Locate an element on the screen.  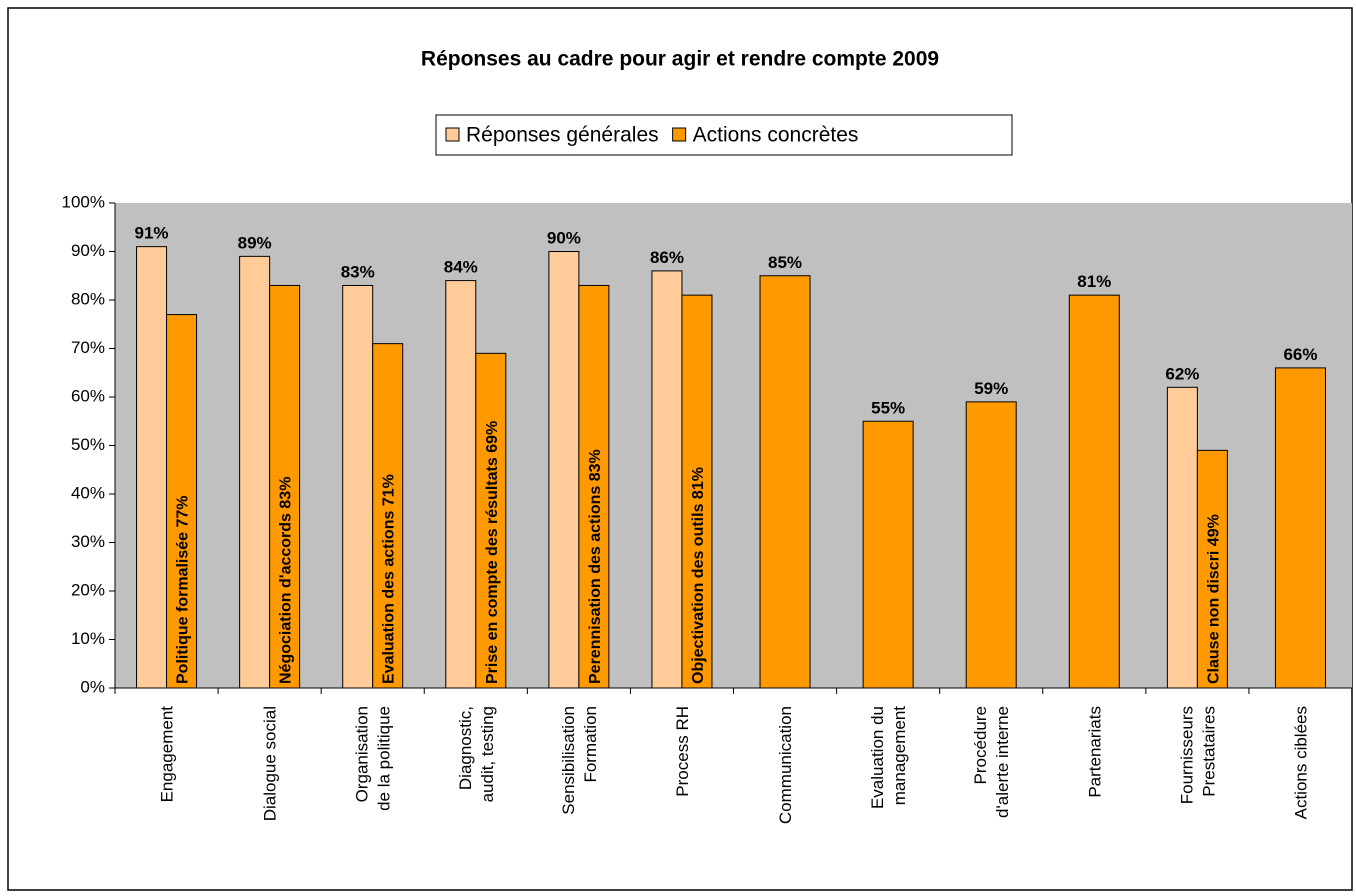
value-label: Perennisation des actions 83% is located at coordinates (595, 566).